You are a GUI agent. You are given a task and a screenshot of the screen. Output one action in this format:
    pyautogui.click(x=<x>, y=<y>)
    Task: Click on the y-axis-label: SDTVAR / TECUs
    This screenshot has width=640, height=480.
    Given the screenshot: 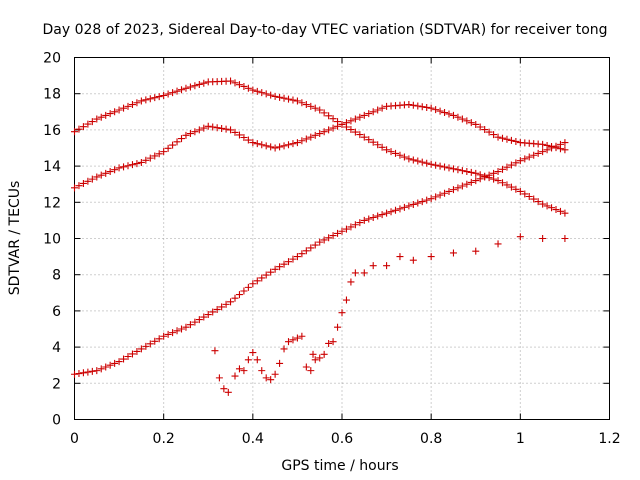 What is the action you would take?
    pyautogui.click(x=15, y=238)
    